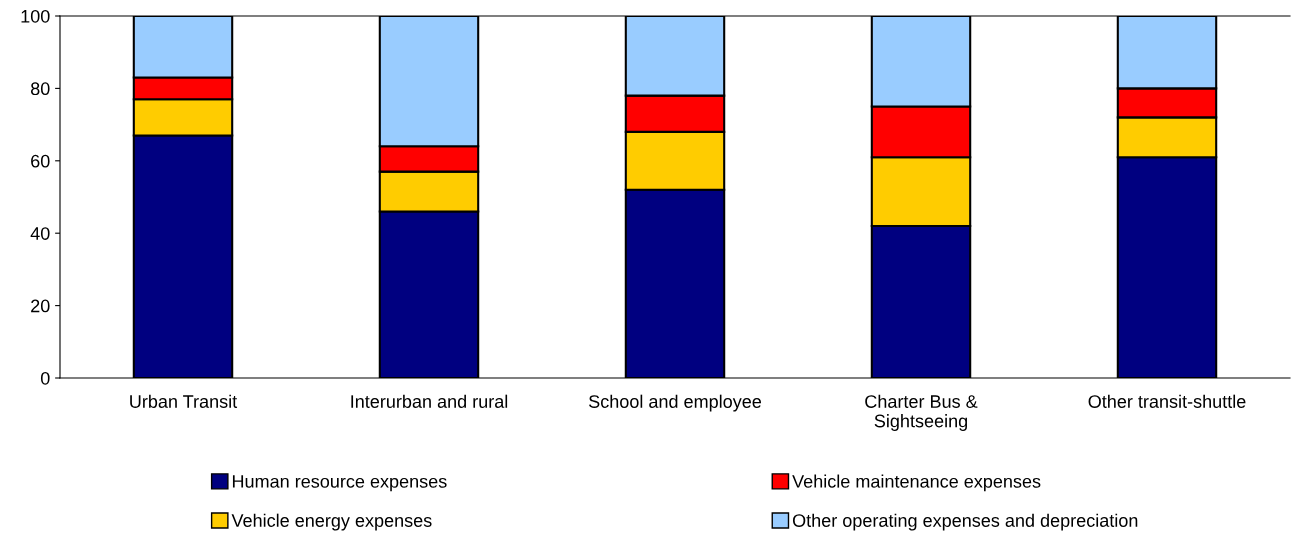  I want to click on x-tick-label: Other transit-shuttle, so click(1167, 401).